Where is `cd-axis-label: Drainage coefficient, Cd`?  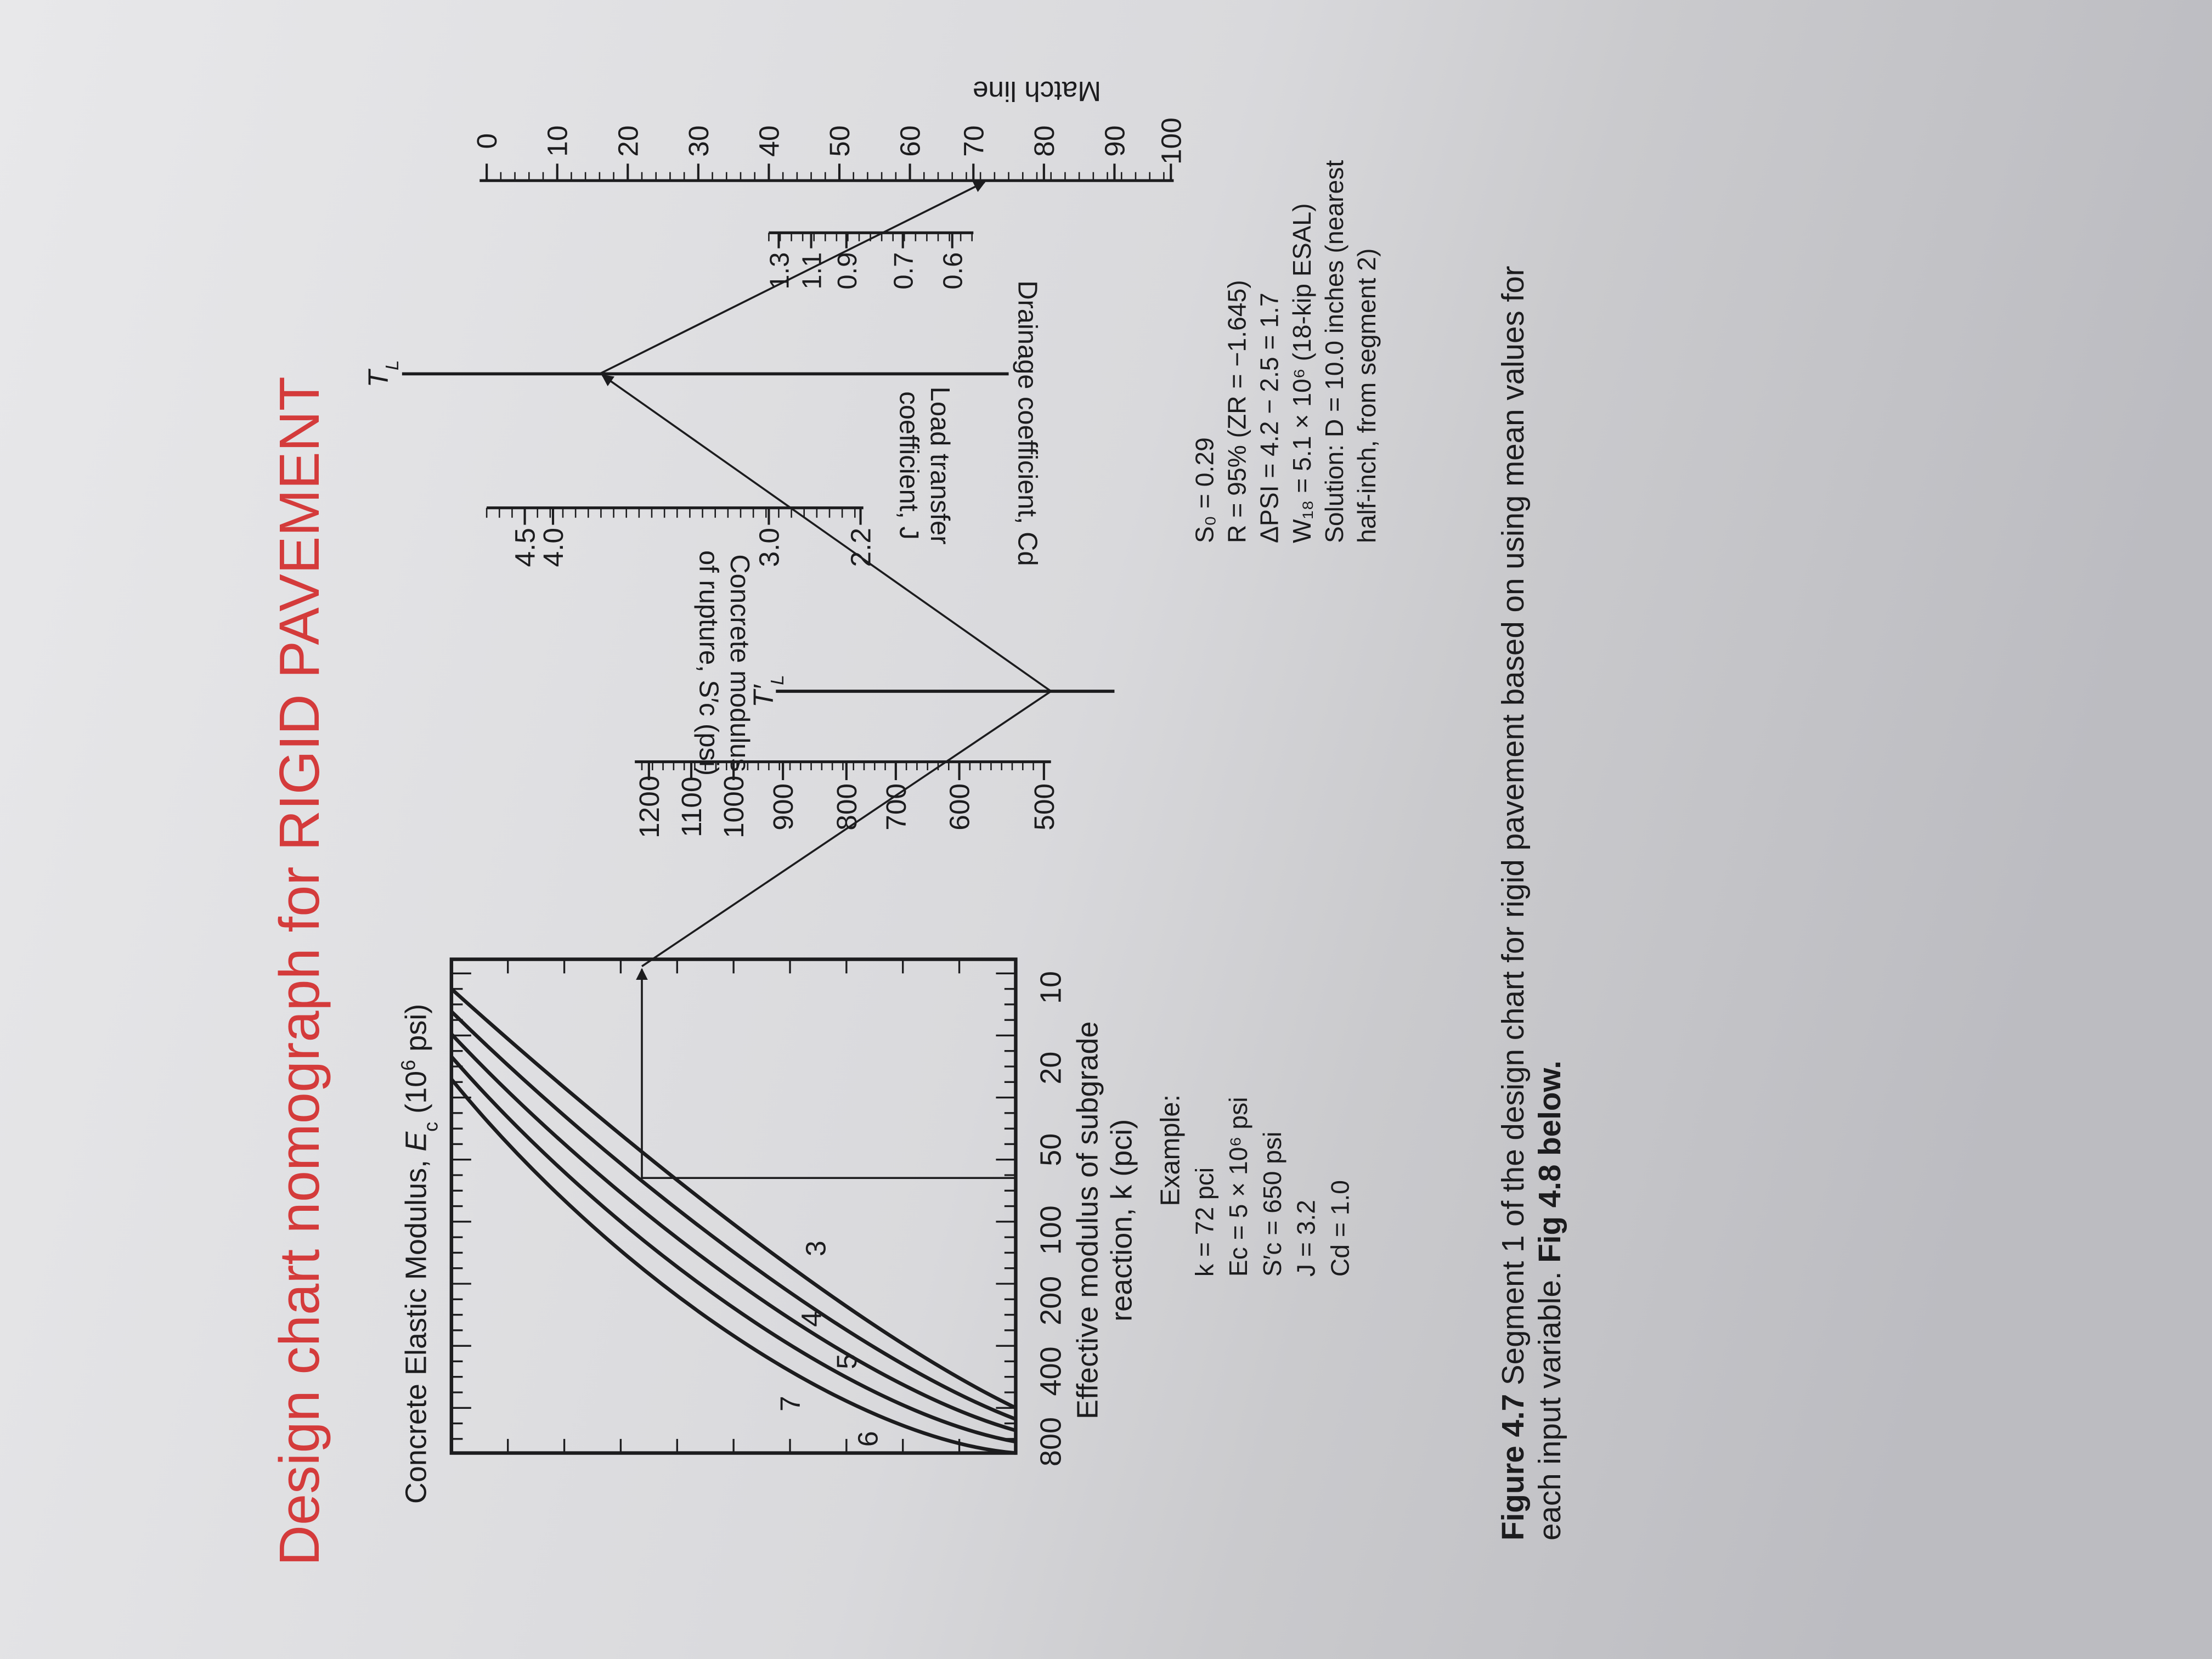
cd-axis-label: Drainage coefficient, Cd is located at coordinates (1027, 423).